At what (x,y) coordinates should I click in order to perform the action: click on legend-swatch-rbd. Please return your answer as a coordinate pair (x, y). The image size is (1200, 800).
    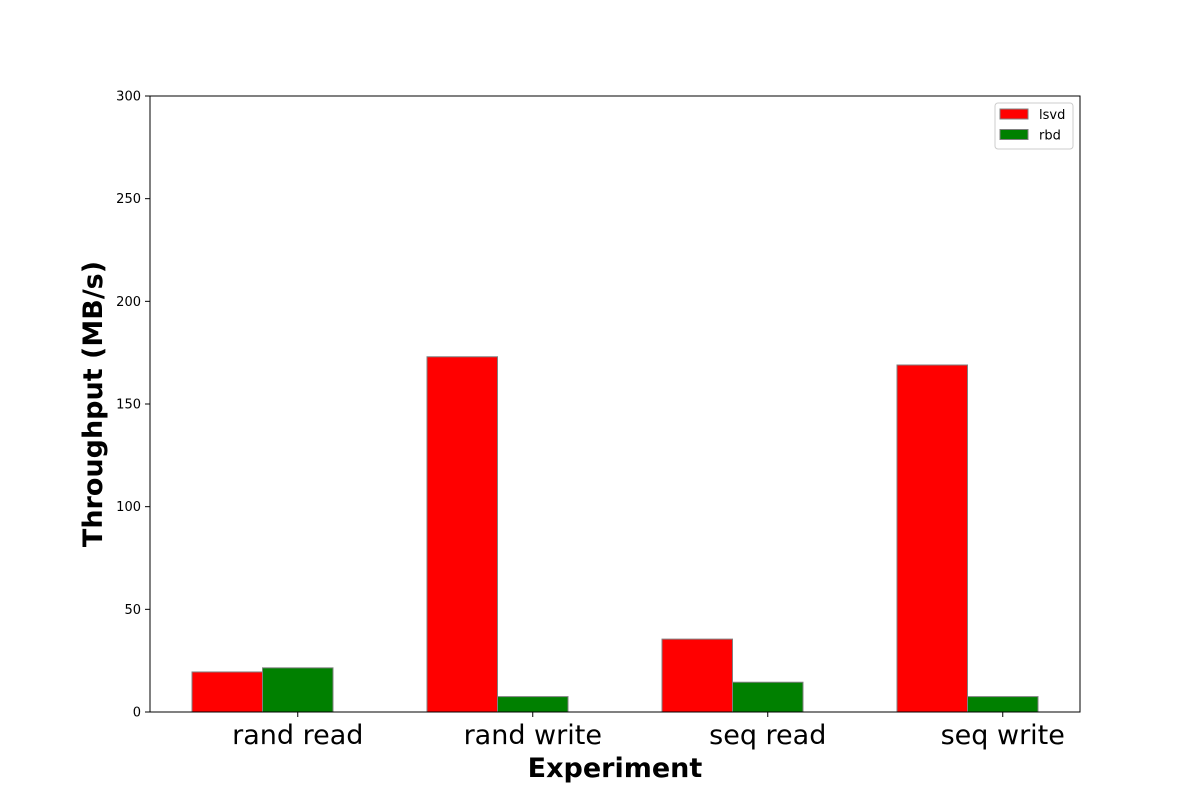
    Looking at the image, I should click on (1014, 134).